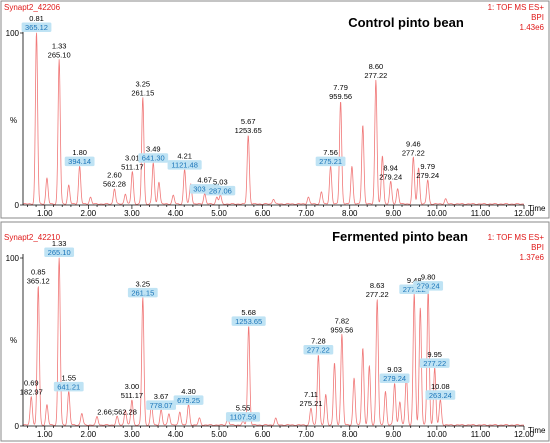  I want to click on x-tick-label: 3.00, so click(132, 213).